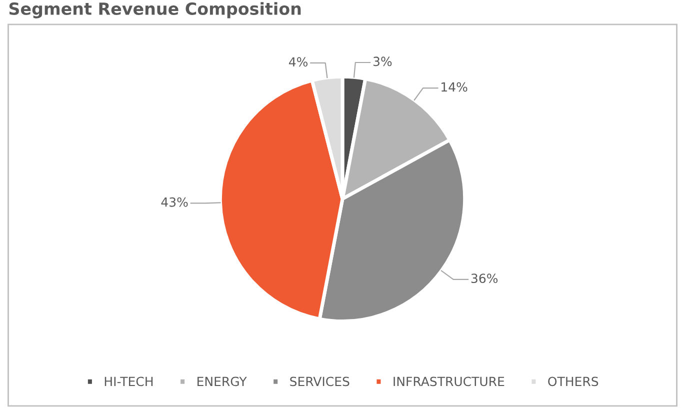 This screenshot has height=408, width=685. I want to click on legend-label: INFRASTRUCTURE, so click(449, 381).